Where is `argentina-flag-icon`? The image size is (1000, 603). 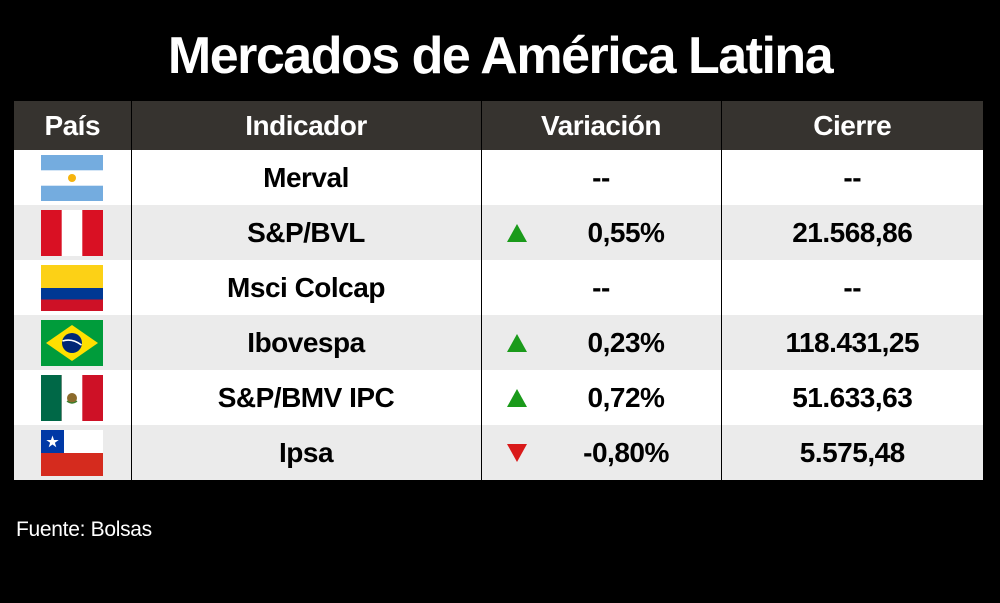
argentina-flag-icon is located at coordinates (72, 177).